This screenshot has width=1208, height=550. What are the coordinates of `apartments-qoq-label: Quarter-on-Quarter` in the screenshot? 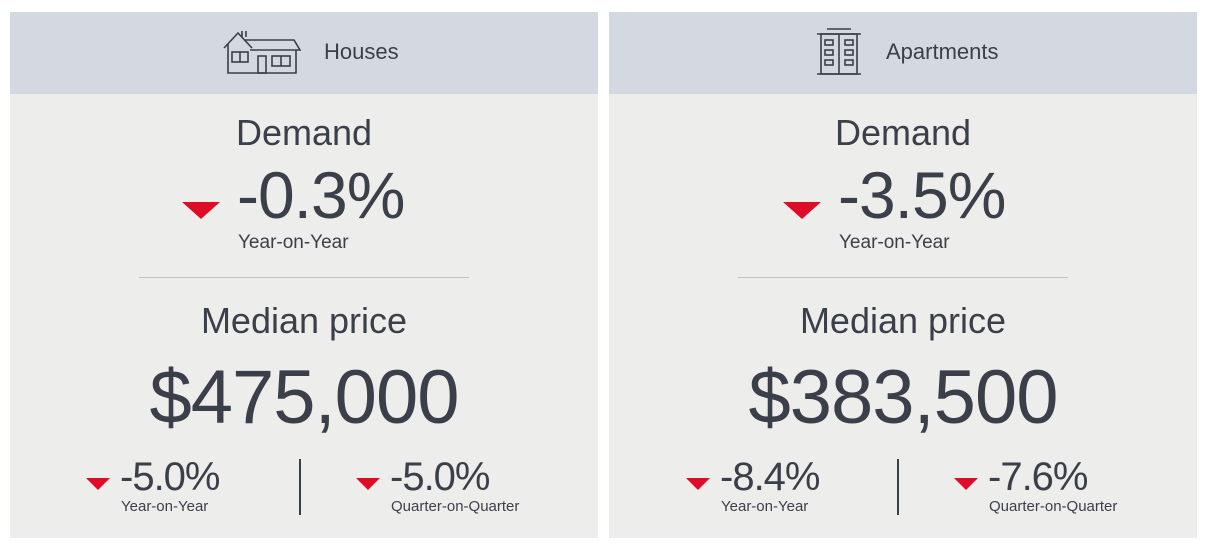 It's located at (1053, 506).